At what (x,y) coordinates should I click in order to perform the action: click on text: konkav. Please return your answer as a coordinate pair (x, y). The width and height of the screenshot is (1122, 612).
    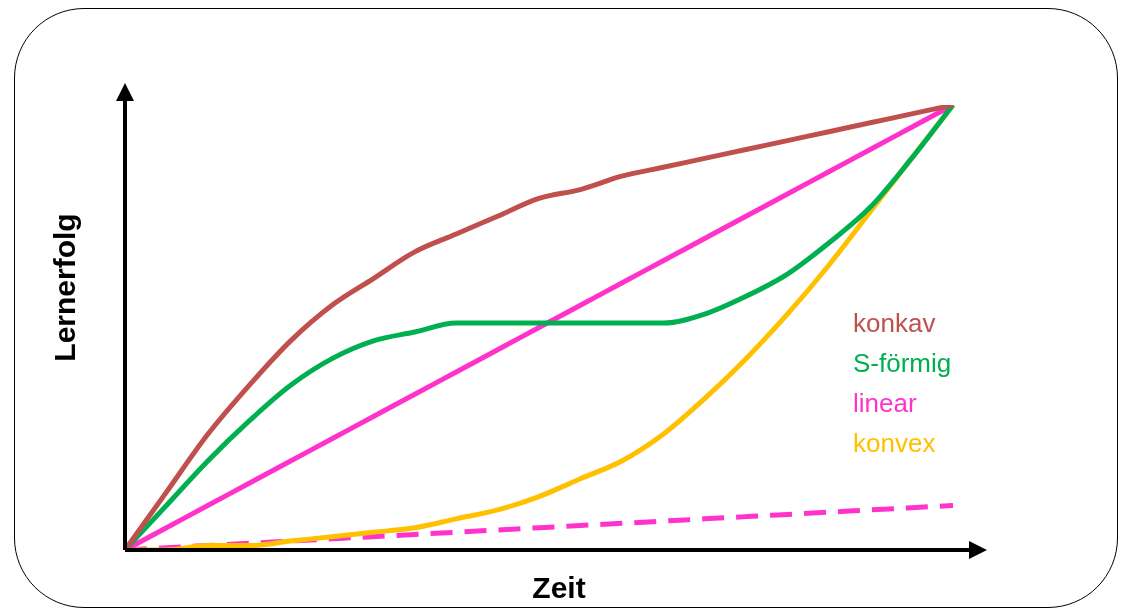
    Looking at the image, I should click on (894, 323).